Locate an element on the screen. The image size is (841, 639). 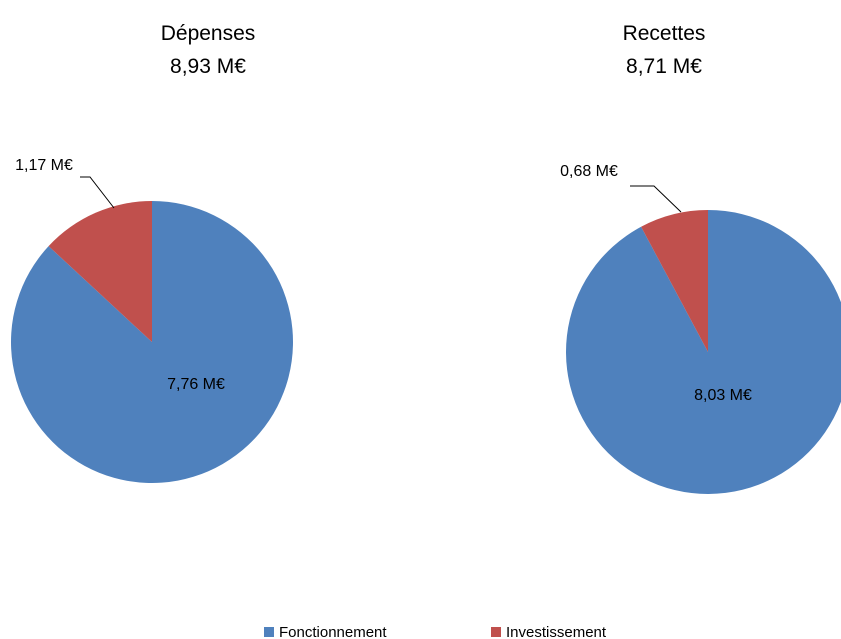
data-label-depenses-investissement: 1,17 M€ is located at coordinates (44, 165).